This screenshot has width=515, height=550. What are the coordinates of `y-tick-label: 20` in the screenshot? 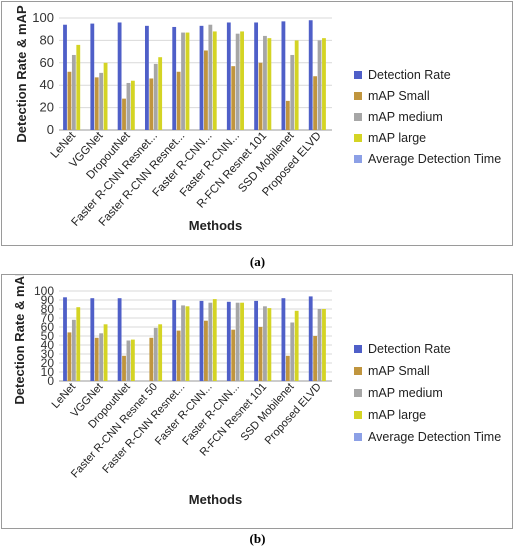 It's located at (47, 107).